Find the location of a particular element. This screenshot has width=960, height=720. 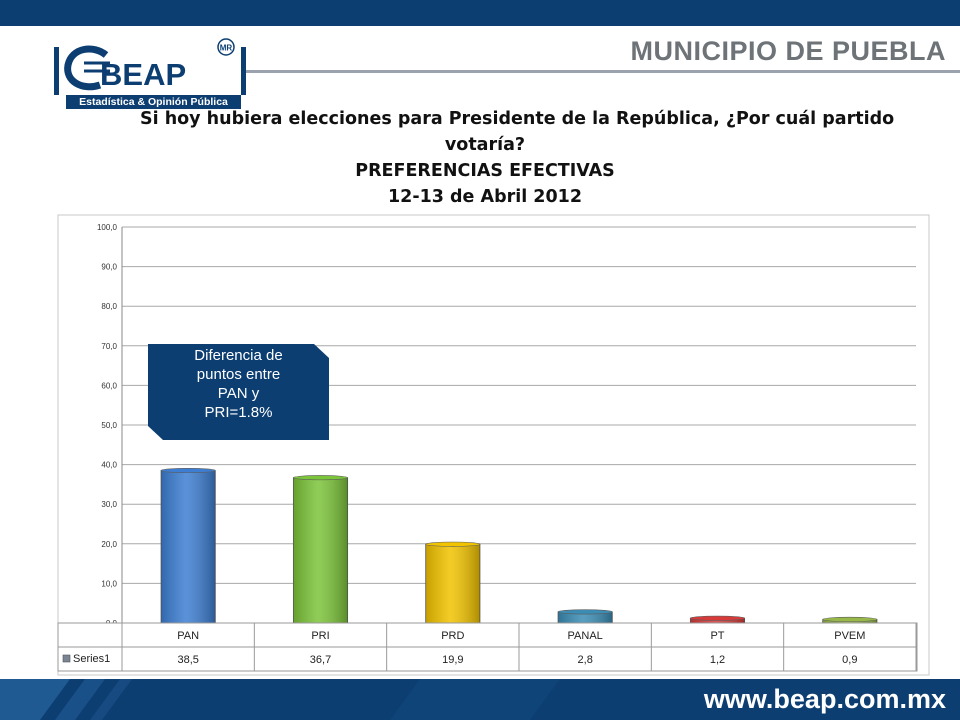

chart-title-line-3: PREFERENCIAS EFECTIVAS is located at coordinates (485, 171).